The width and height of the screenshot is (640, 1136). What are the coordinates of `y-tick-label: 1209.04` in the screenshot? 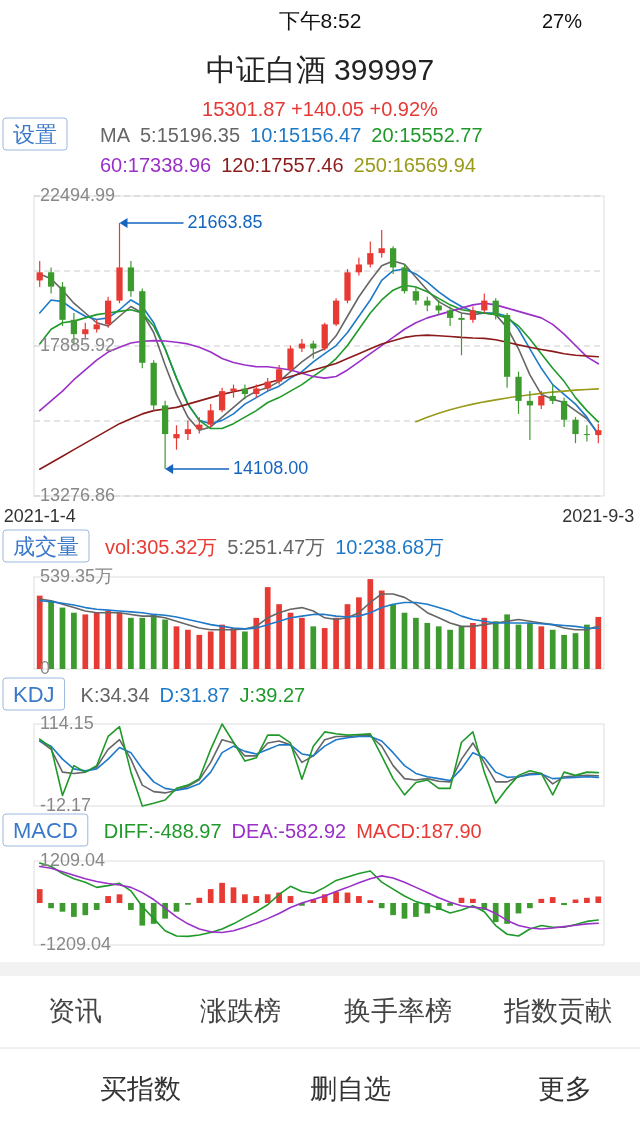 It's located at (73, 859).